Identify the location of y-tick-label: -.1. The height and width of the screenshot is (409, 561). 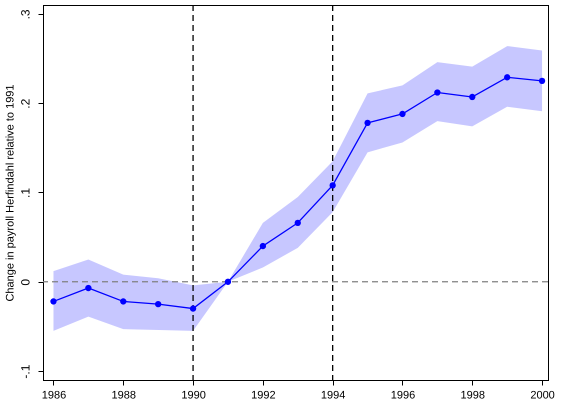
(25, 371).